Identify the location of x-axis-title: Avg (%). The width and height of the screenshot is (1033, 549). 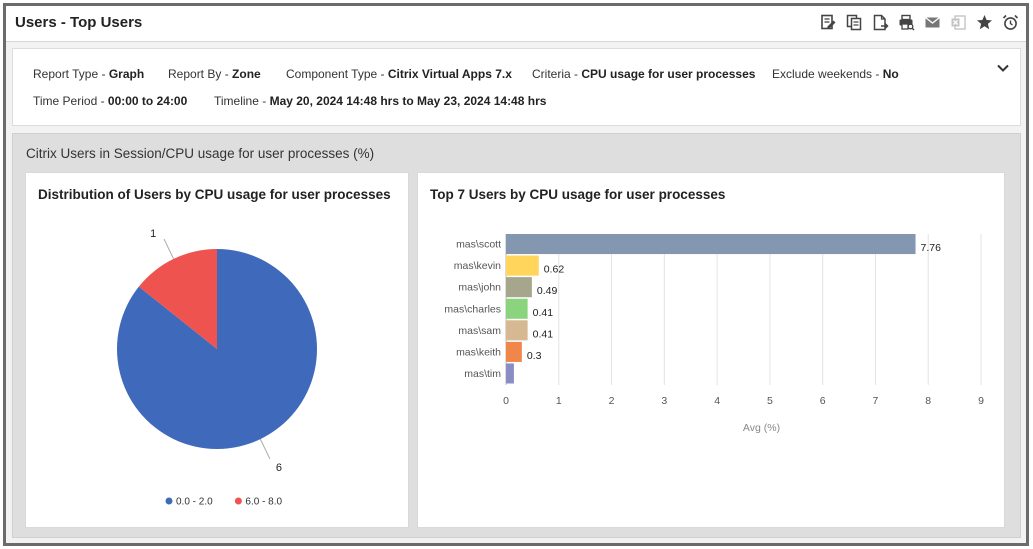
(761, 428).